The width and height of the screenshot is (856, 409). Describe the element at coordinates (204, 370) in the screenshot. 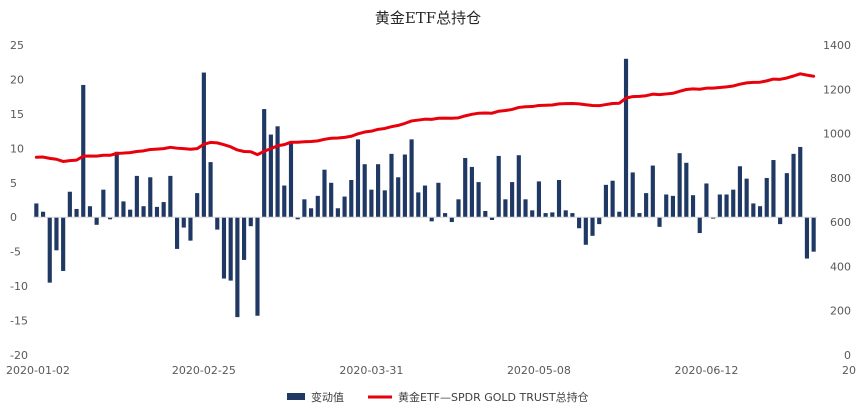

I see `x-tick-label: 2020-02-25` at that location.